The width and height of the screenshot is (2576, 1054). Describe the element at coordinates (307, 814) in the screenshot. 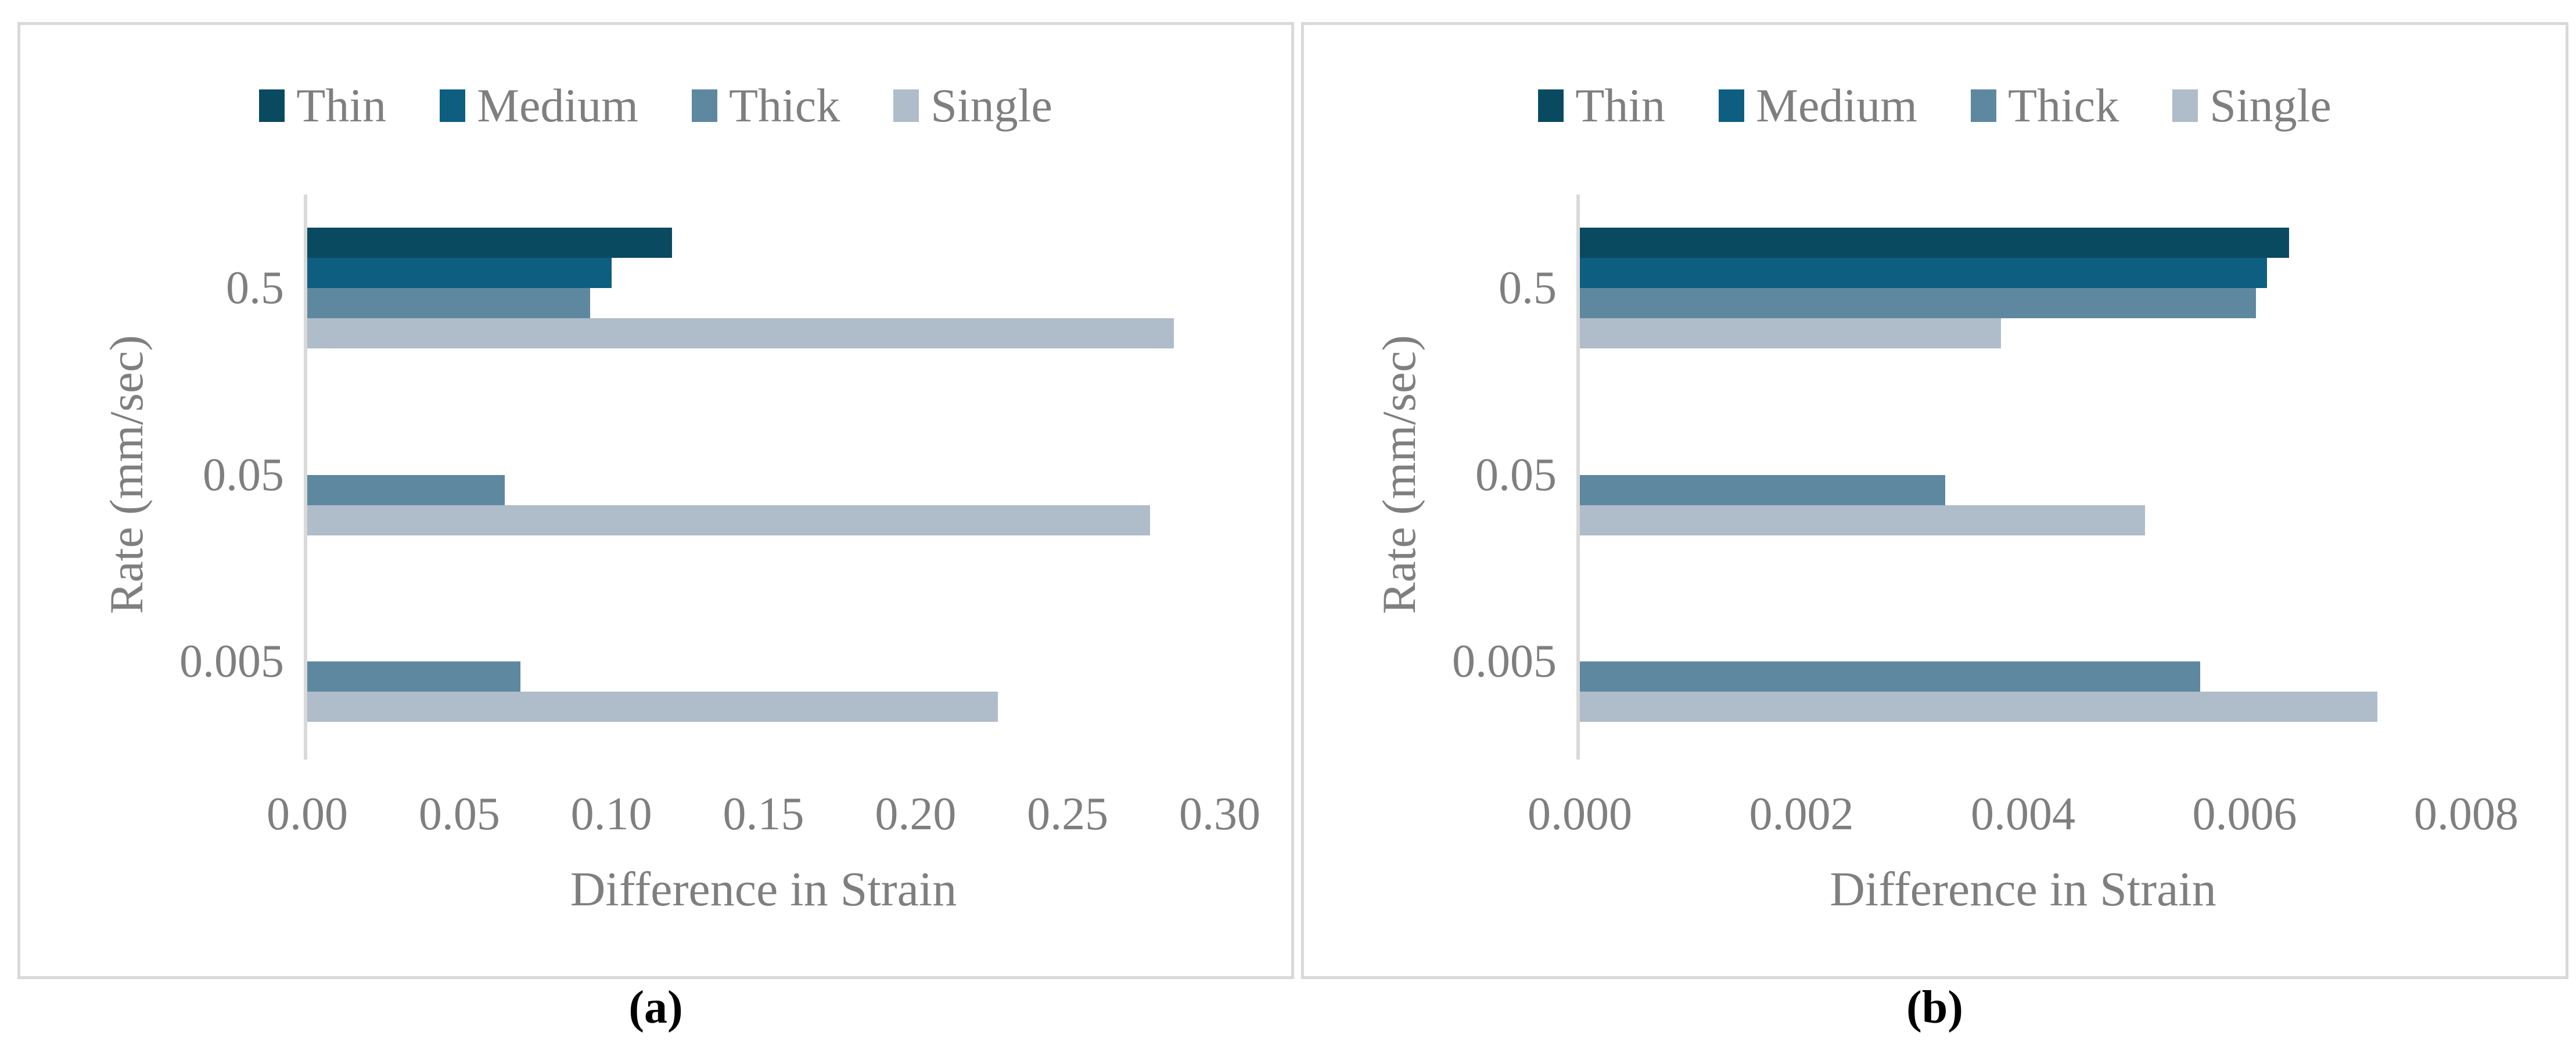

I see `x-tick-label: 0.00` at that location.